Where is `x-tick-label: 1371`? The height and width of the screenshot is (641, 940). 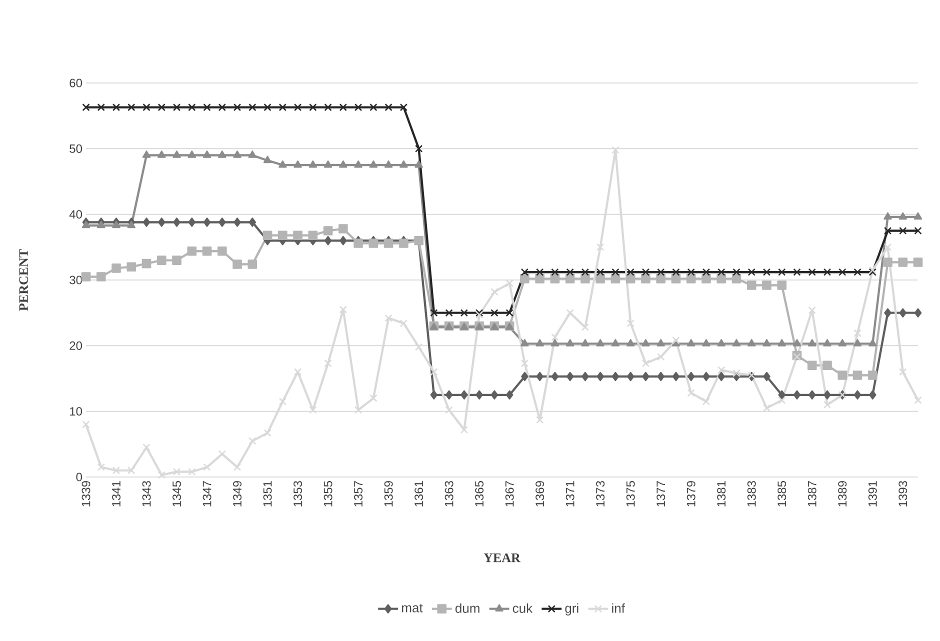 x-tick-label: 1371 is located at coordinates (570, 493).